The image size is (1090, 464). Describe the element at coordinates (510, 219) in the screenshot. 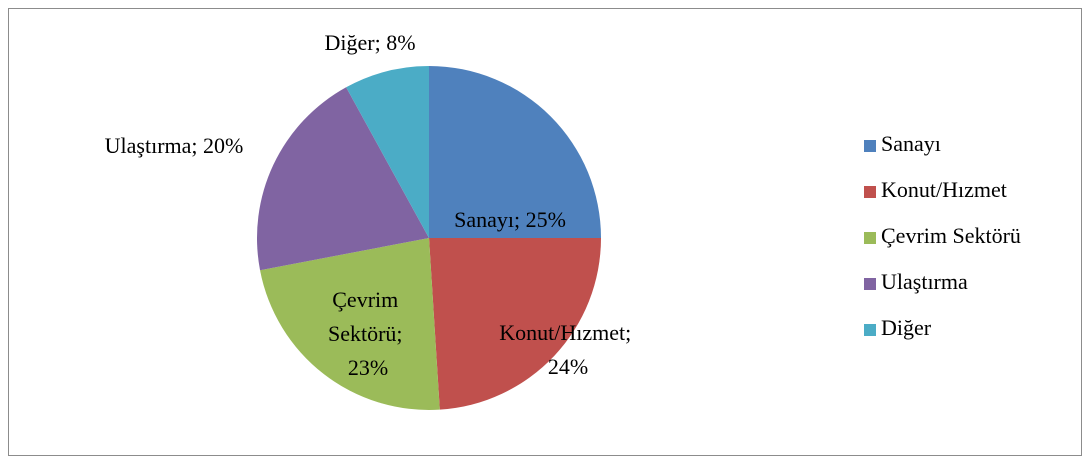

I see `data-label: Sanayı; 25%` at that location.